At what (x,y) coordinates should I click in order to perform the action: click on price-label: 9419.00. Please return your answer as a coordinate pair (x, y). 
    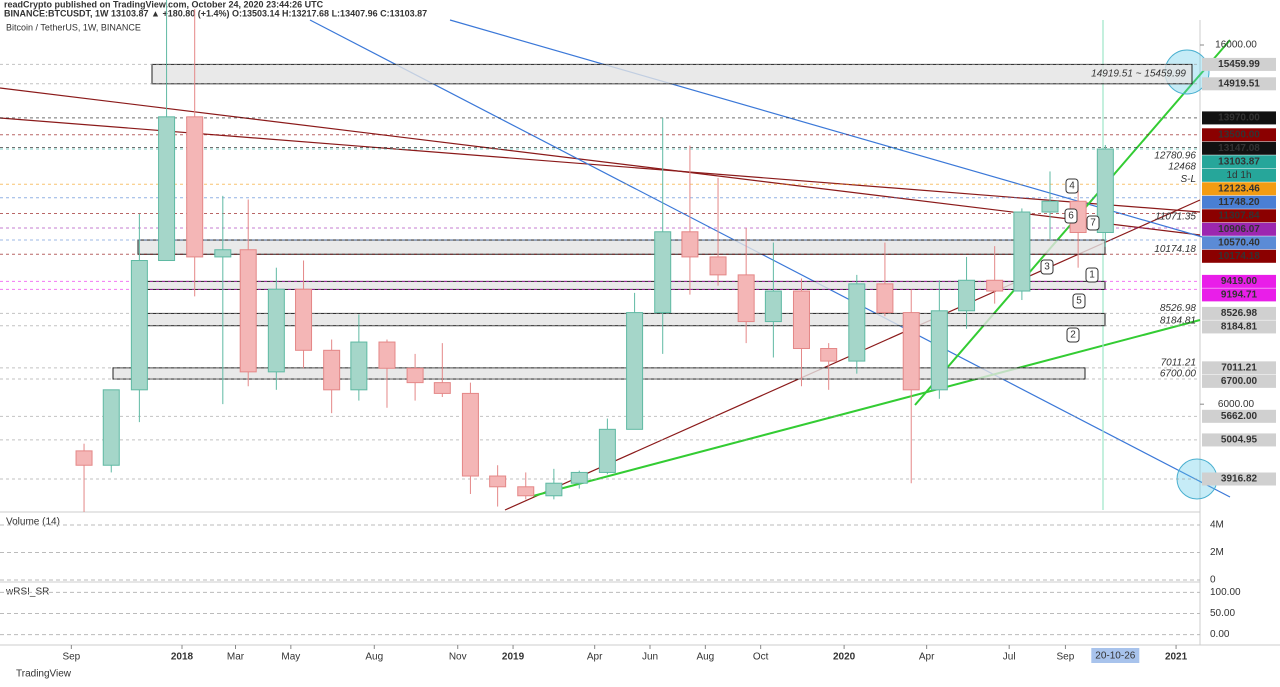
    Looking at the image, I should click on (1239, 281).